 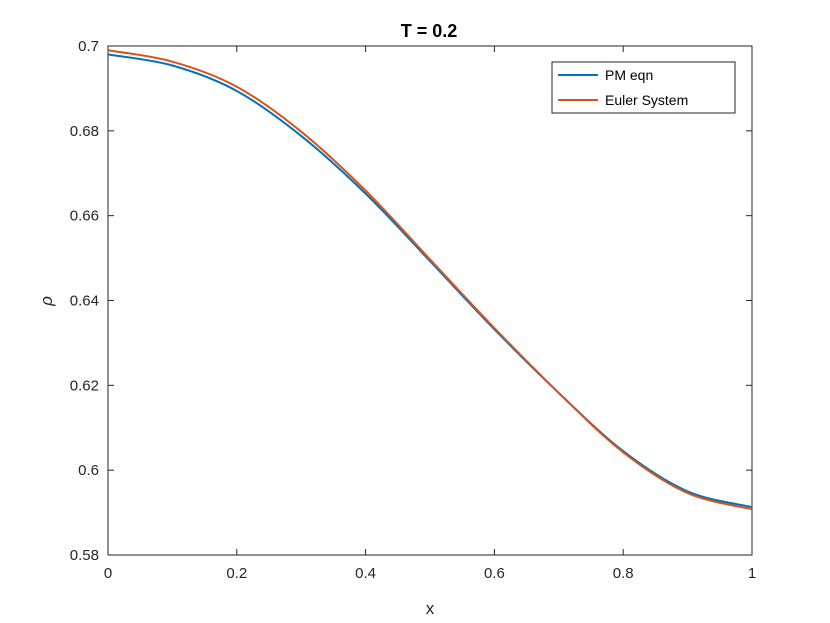 What do you see at coordinates (84, 131) in the screenshot?
I see `y-tick-label: 0.68` at bounding box center [84, 131].